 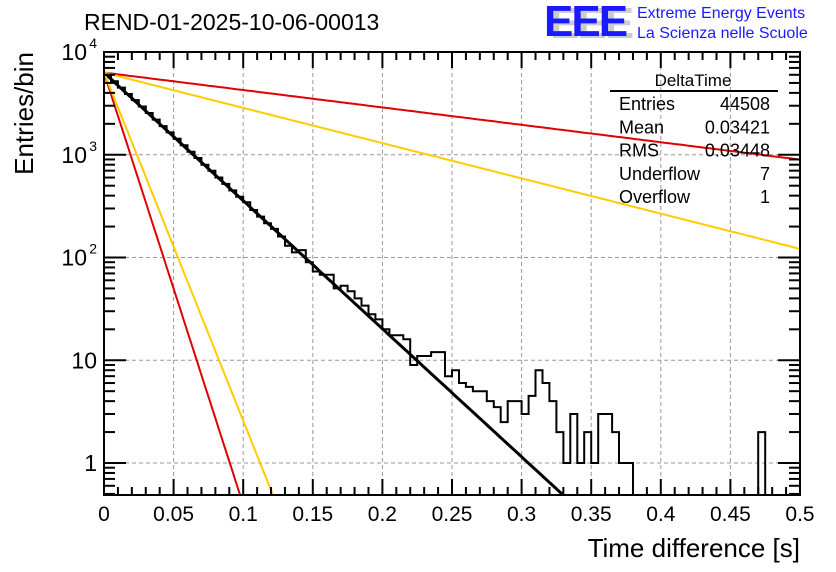 I want to click on x-tick-label: 0.15, so click(x=312, y=514).